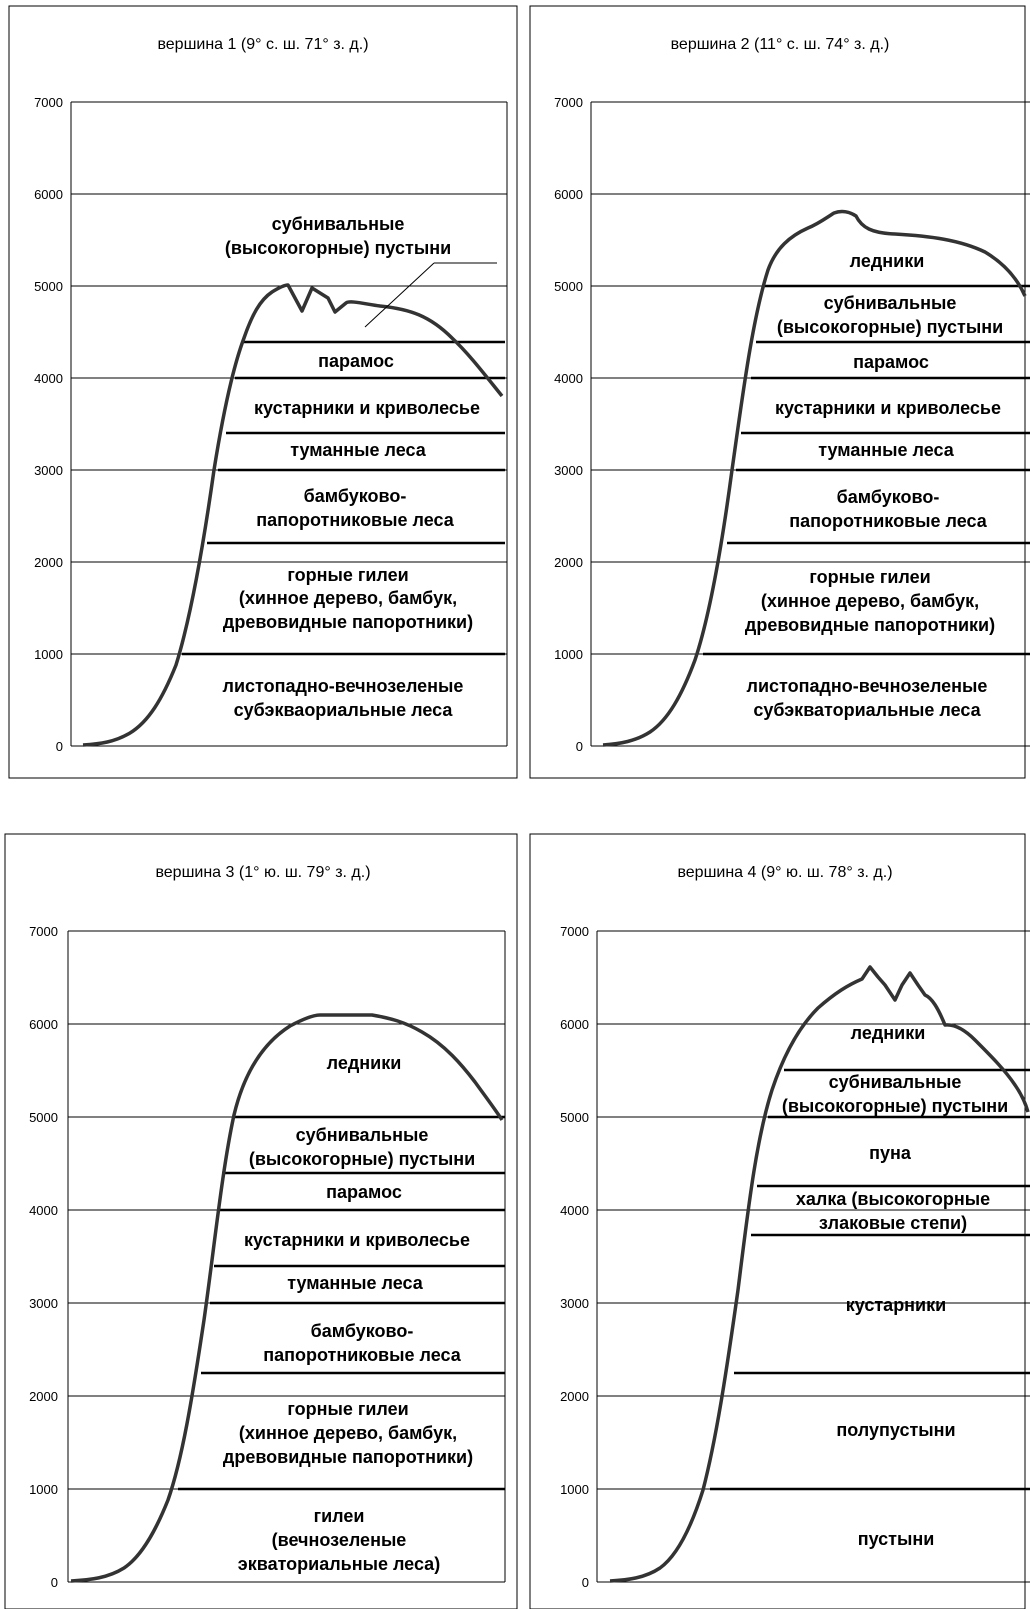 The height and width of the screenshot is (1609, 1030). What do you see at coordinates (893, 1199) in the screenshot?
I see `belt-label: халка (высокогорные` at bounding box center [893, 1199].